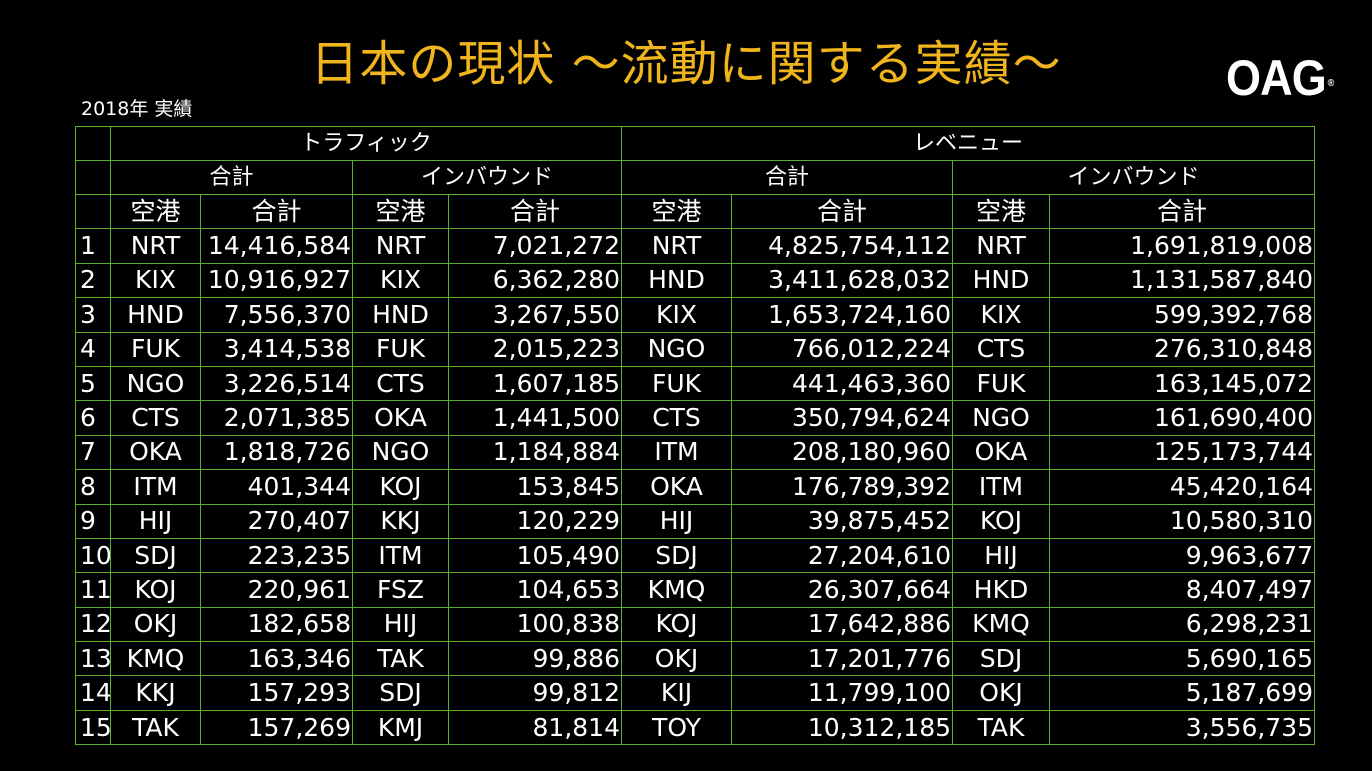  I want to click on traffic-airport-cell: NGO, so click(155, 383).